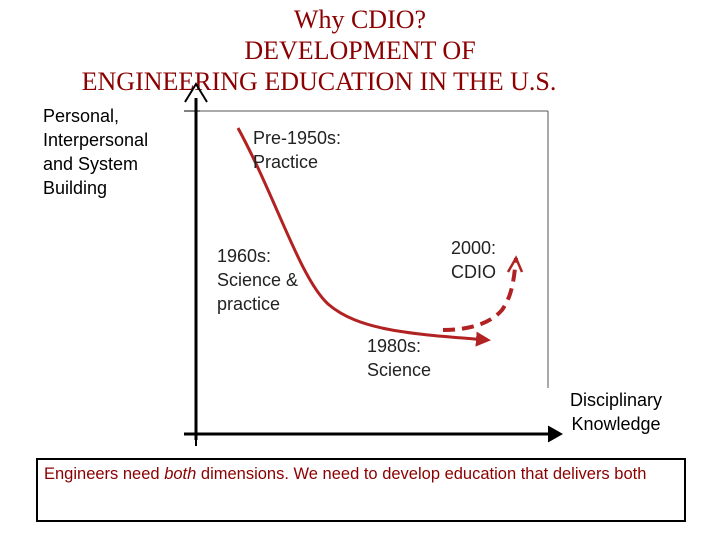 The height and width of the screenshot is (540, 720). What do you see at coordinates (297, 150) in the screenshot?
I see `milestone-pre1950: Pre-1950s: Practice` at bounding box center [297, 150].